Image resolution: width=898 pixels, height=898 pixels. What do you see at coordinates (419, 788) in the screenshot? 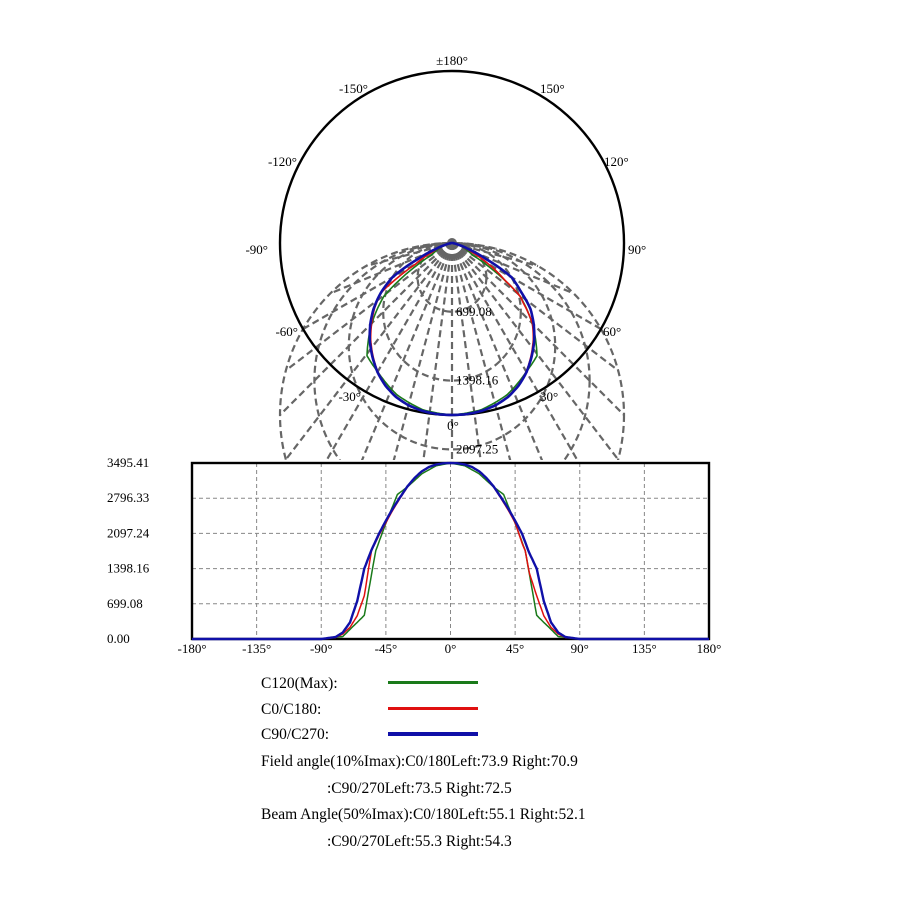
I see `field-angle-c90: :C90/270Left:73.5 Right:72.5` at bounding box center [419, 788].